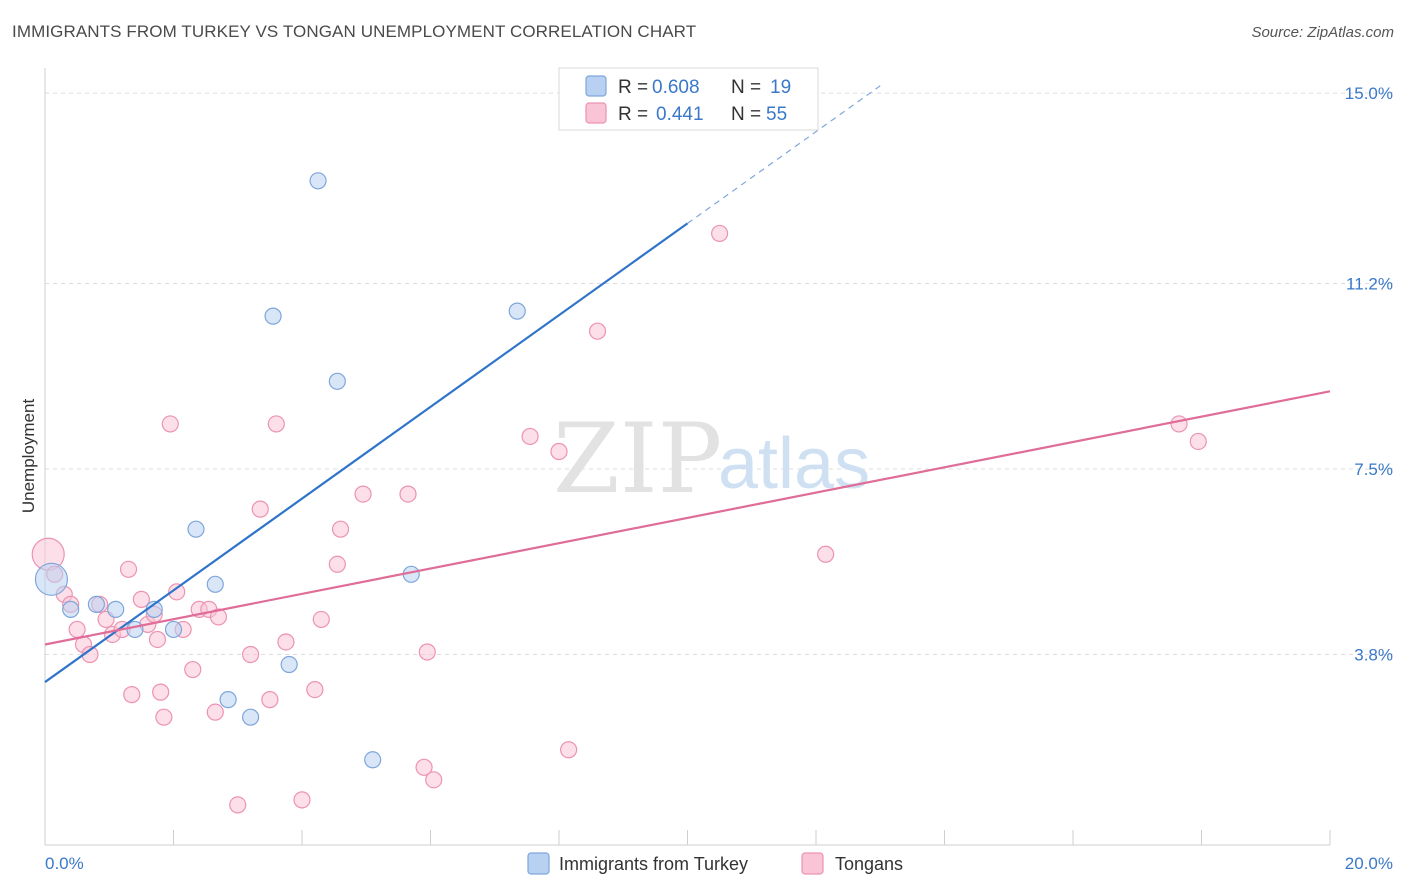 The image size is (1406, 892). What do you see at coordinates (28, 456) in the screenshot?
I see `y-axis-label: Unemployment` at bounding box center [28, 456].